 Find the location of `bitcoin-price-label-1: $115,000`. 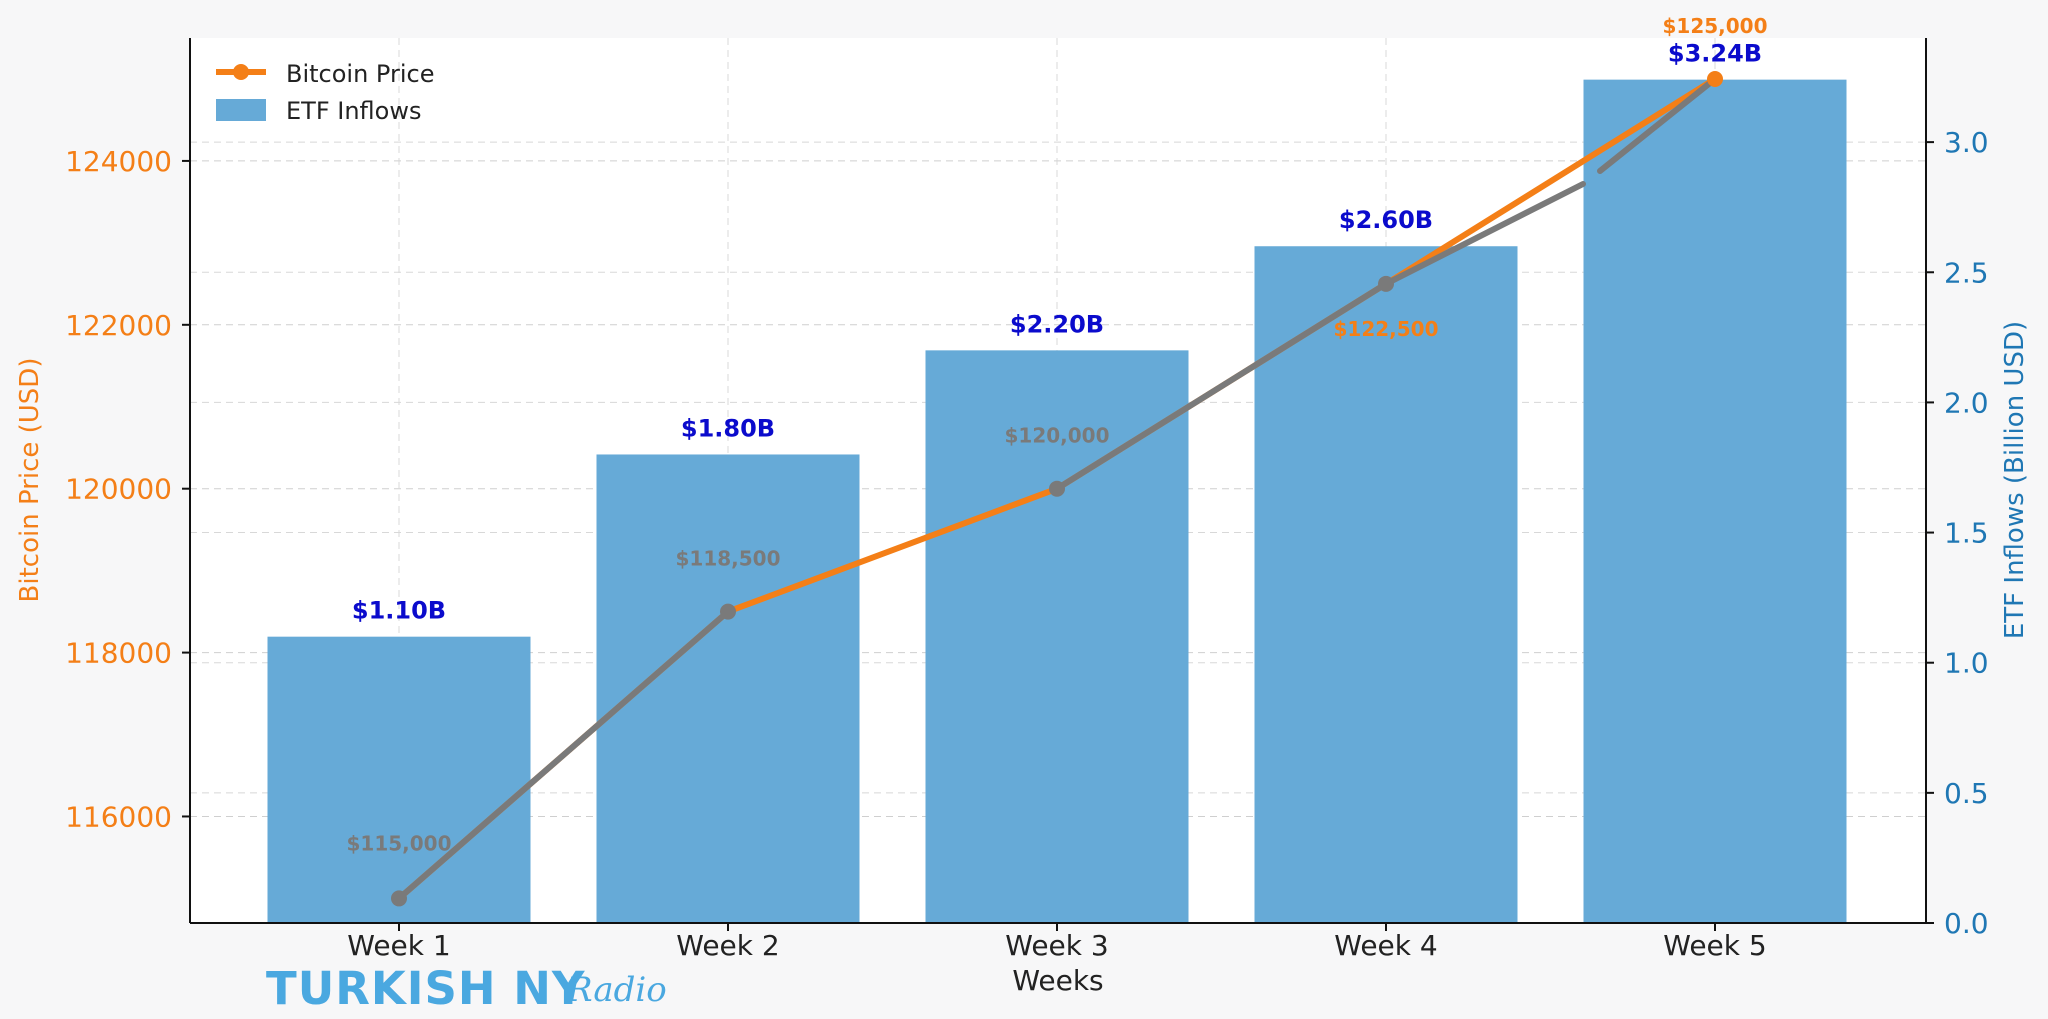

bitcoin-price-label-1: $115,000 is located at coordinates (398, 843).